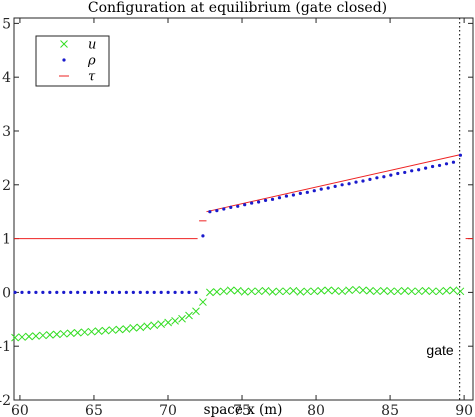 Image resolution: width=475 pixels, height=417 pixels. I want to click on y-tick-label: 0, so click(6, 293).